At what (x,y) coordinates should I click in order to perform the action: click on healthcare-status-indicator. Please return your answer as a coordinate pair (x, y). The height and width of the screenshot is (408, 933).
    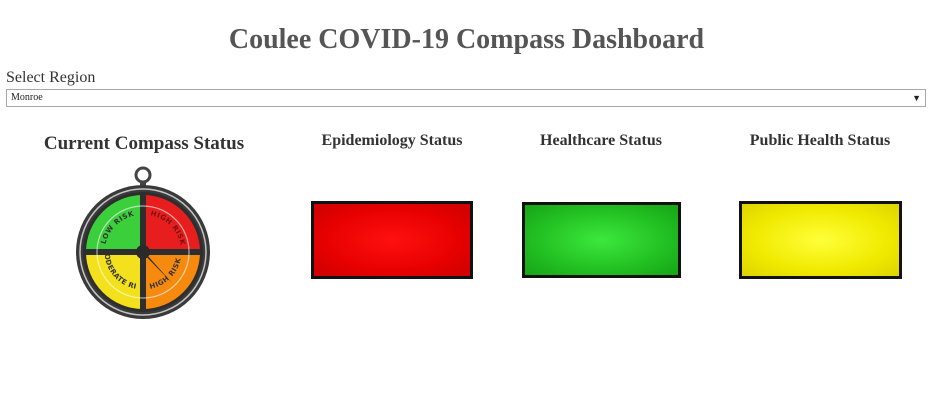
    Looking at the image, I should click on (601, 240).